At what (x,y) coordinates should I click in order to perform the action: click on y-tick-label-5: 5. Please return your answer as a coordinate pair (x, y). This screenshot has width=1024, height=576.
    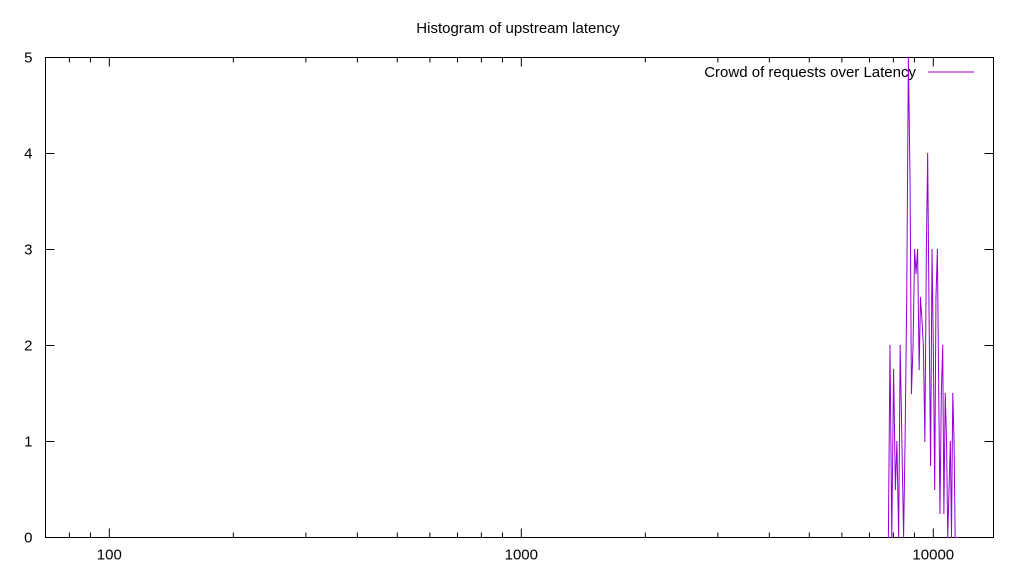
    Looking at the image, I should click on (28, 58).